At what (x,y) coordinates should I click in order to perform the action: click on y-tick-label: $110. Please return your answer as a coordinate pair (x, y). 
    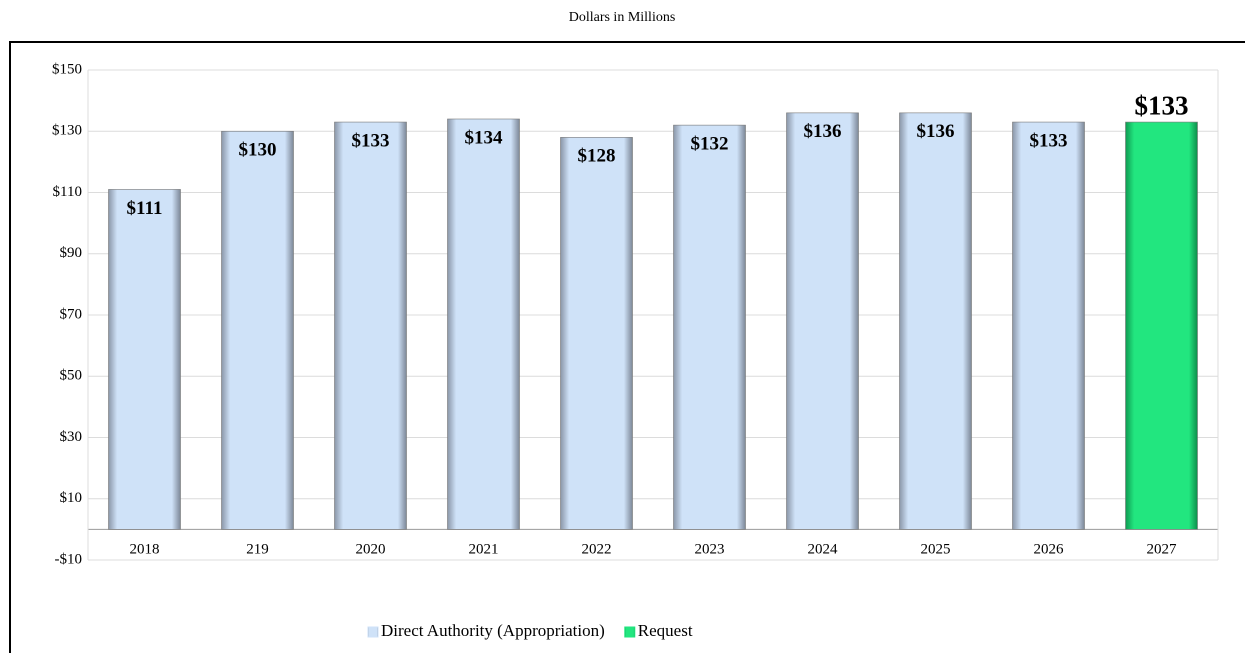
    Looking at the image, I should click on (67, 192).